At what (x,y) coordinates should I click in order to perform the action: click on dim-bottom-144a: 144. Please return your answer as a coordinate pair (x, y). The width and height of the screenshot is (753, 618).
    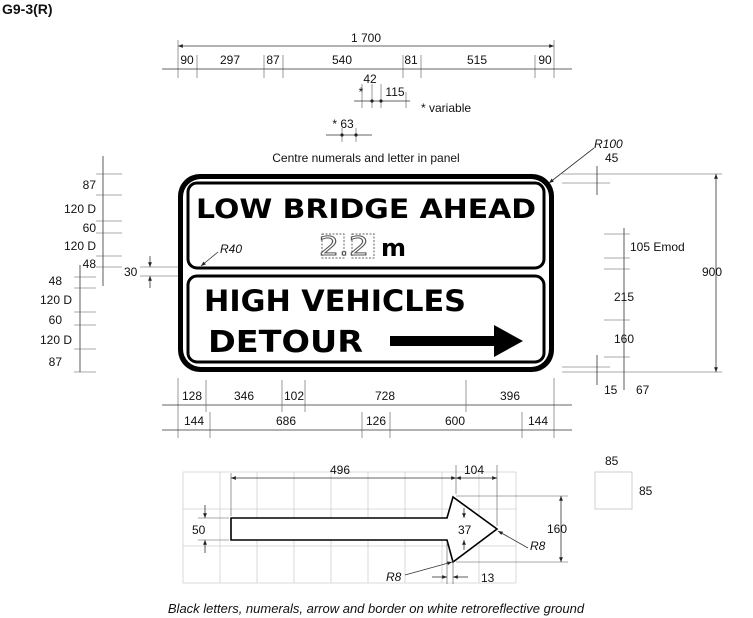
    Looking at the image, I should click on (194, 421).